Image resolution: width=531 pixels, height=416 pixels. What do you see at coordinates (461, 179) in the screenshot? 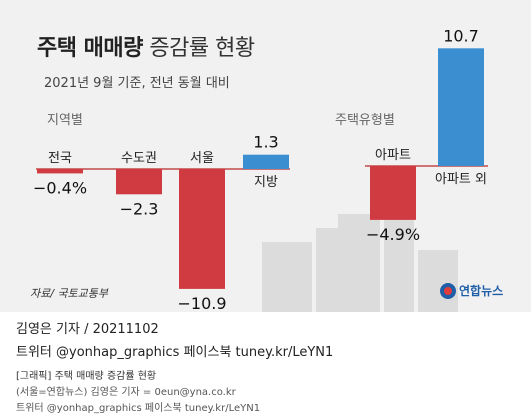
I see `category-label-1-1: 아파트 외` at bounding box center [461, 179].